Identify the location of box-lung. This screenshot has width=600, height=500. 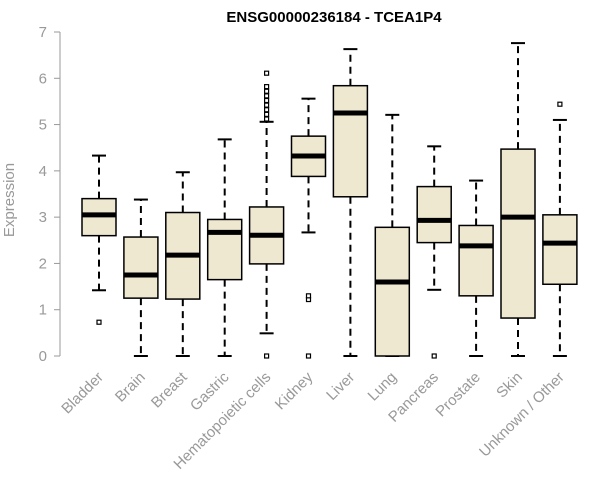
(392, 235).